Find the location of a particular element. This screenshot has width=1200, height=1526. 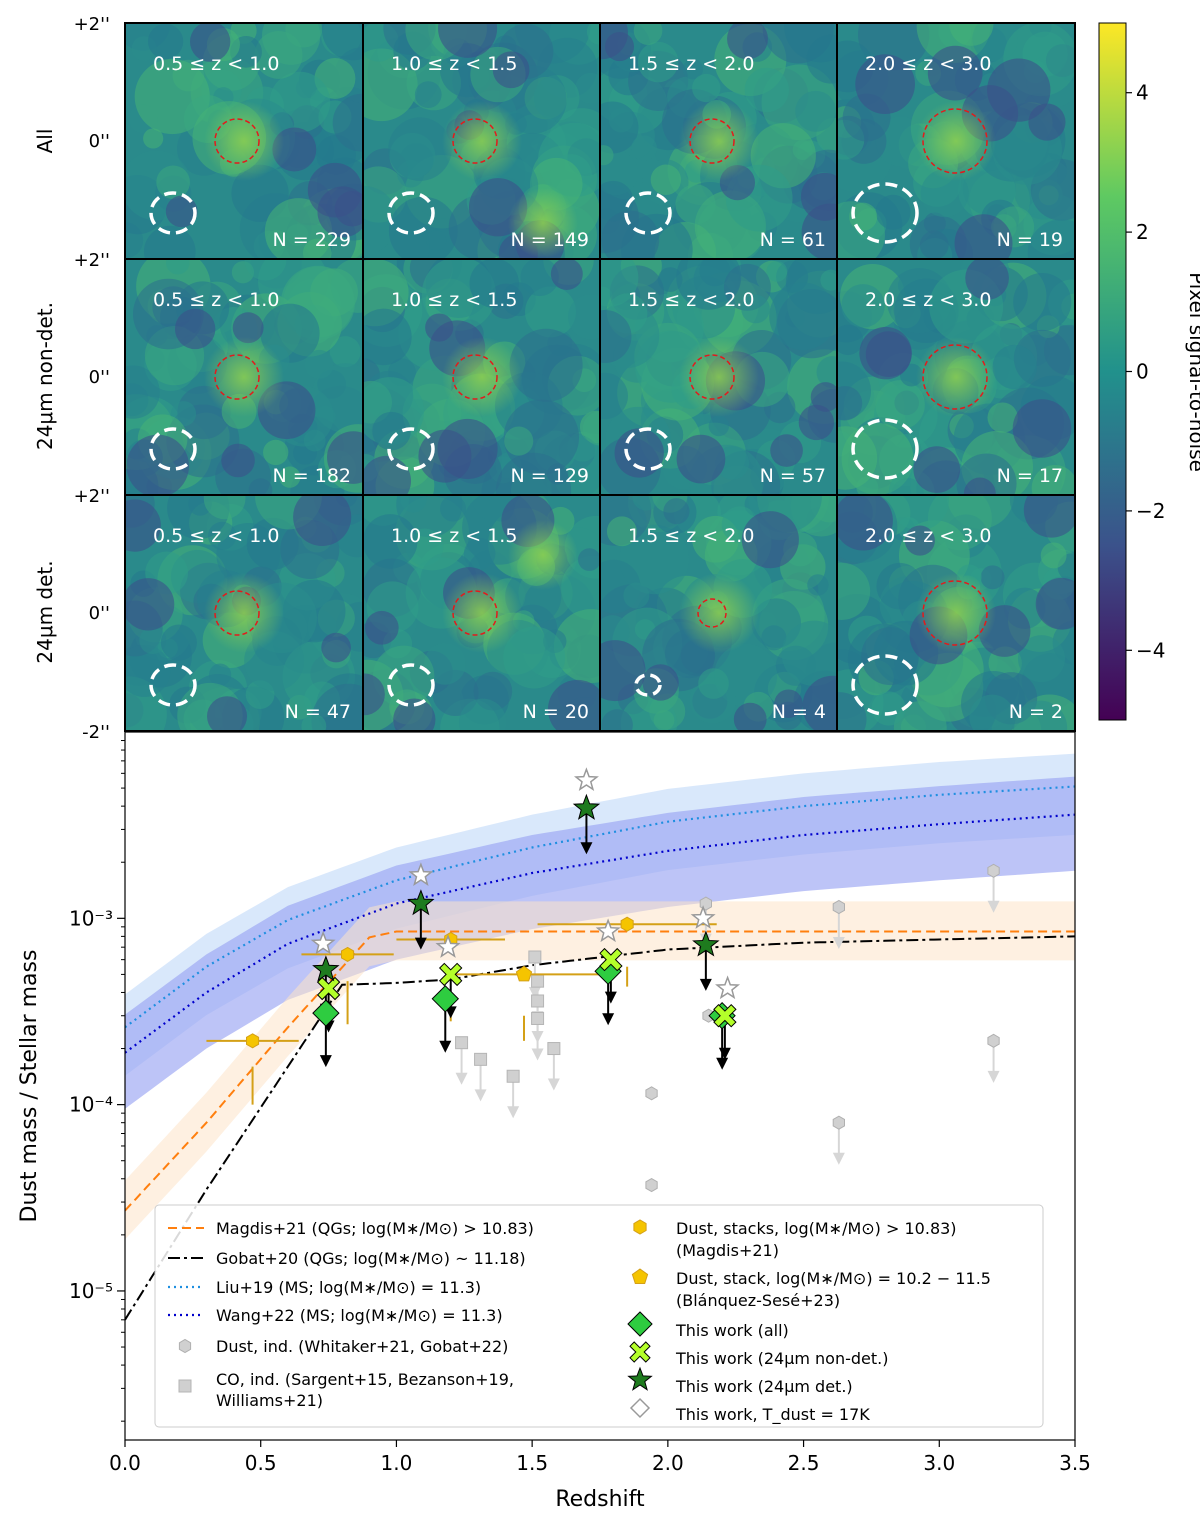

model-curve is located at coordinates (600, 1071).